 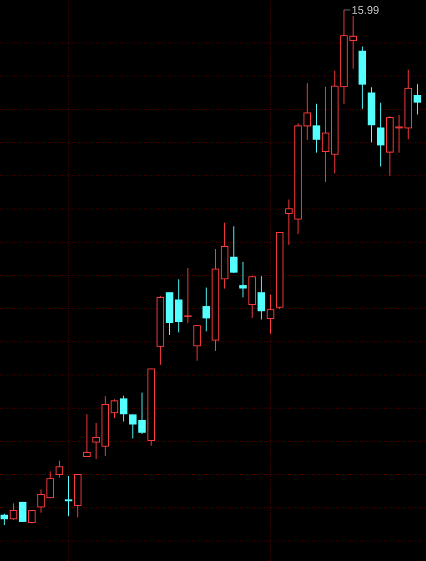 What do you see at coordinates (365, 10) in the screenshot?
I see `annotation: 15.99` at bounding box center [365, 10].